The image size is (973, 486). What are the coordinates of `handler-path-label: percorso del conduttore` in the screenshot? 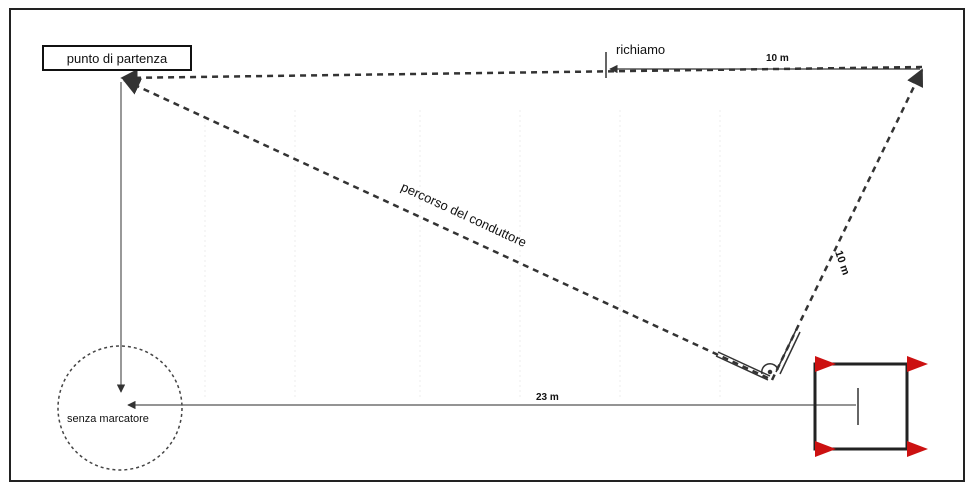 It's located at (464, 214).